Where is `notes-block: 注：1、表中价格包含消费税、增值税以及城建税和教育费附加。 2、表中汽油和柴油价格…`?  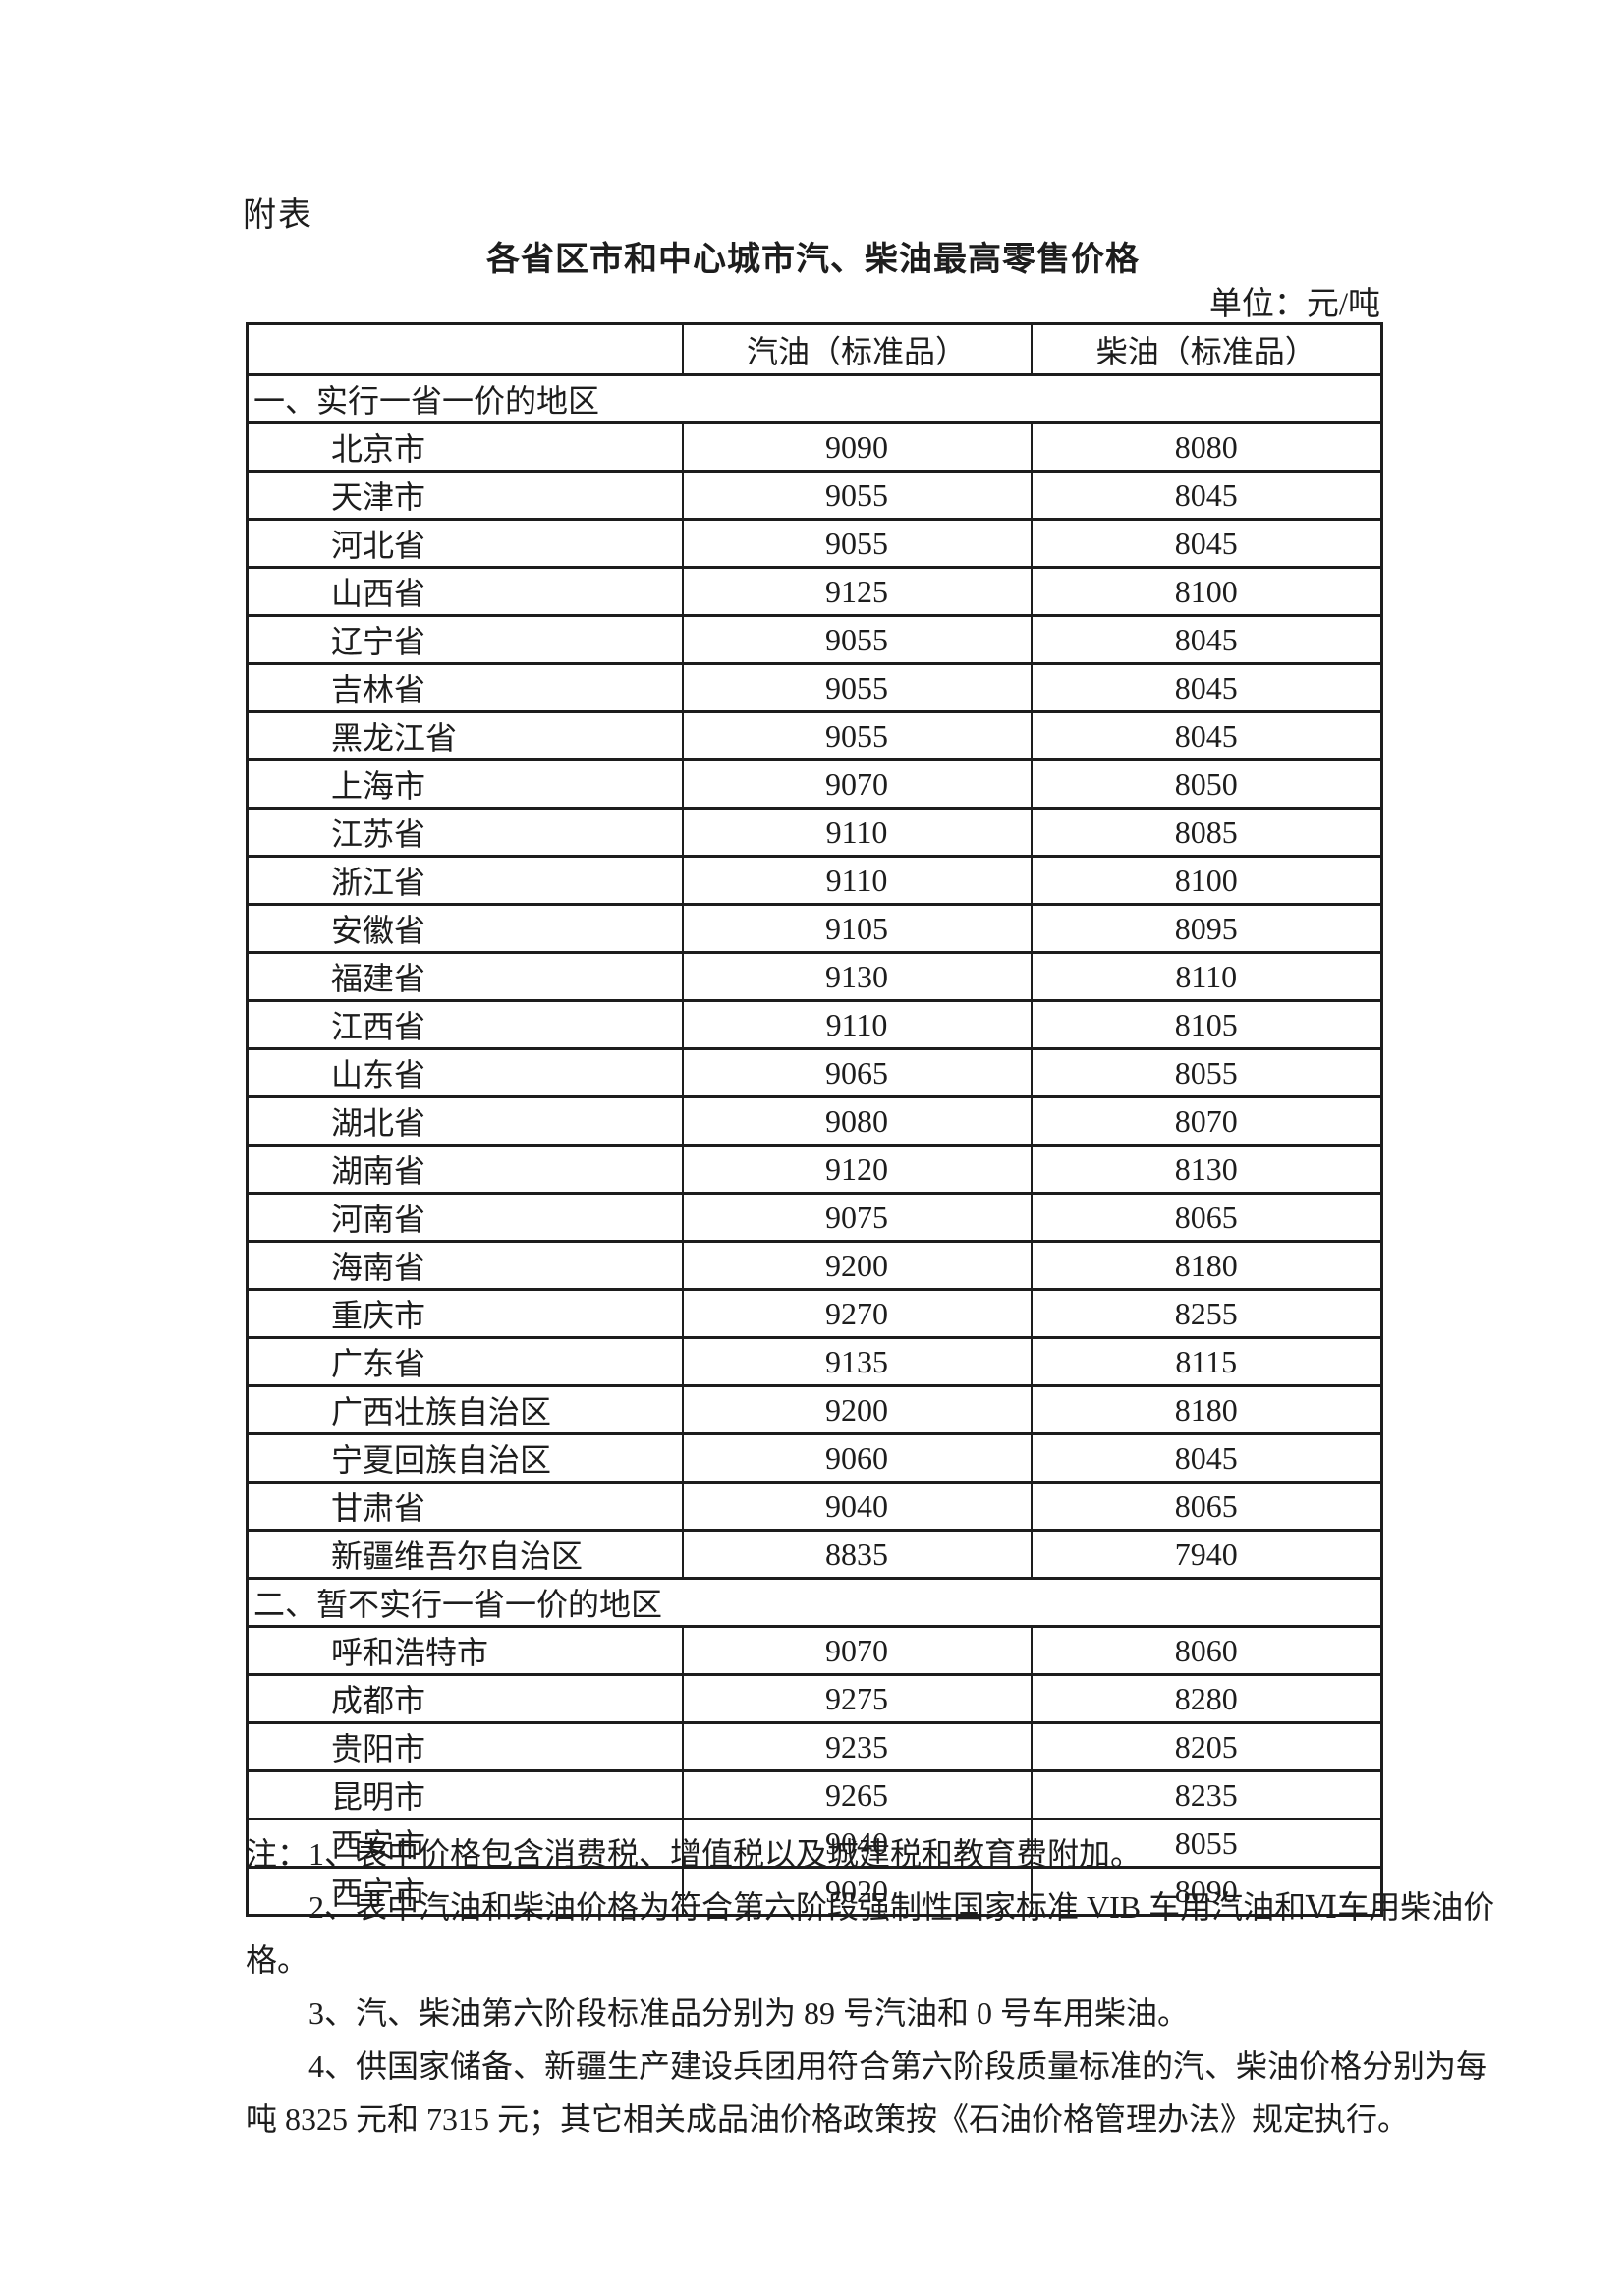
notes-block: 注：1、表中价格包含消费税、增值税以及城建税和教育费附加。 2、表中汽油和柴油价格… is located at coordinates (870, 1986).